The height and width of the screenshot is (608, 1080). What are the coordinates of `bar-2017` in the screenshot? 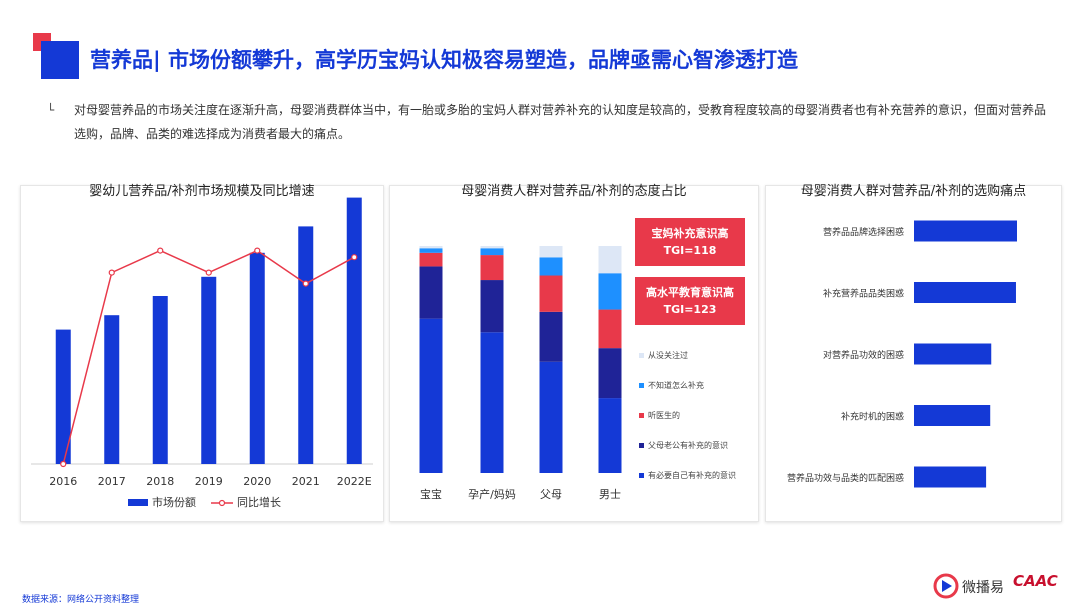 It's located at (112, 389).